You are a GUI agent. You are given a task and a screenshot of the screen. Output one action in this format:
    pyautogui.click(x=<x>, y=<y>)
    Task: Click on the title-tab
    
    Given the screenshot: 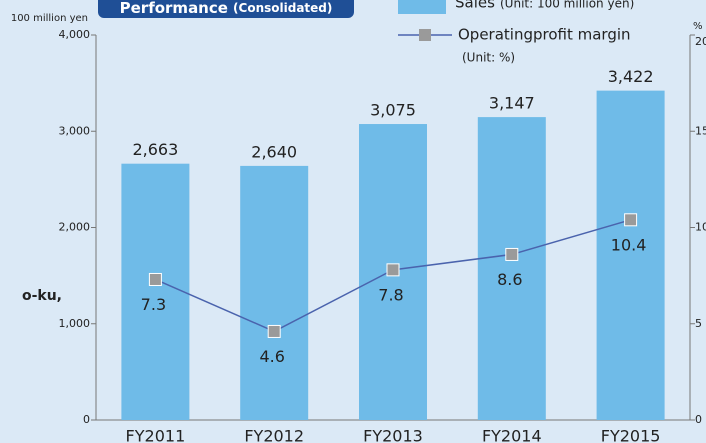 What is the action you would take?
    pyautogui.click(x=226, y=9)
    